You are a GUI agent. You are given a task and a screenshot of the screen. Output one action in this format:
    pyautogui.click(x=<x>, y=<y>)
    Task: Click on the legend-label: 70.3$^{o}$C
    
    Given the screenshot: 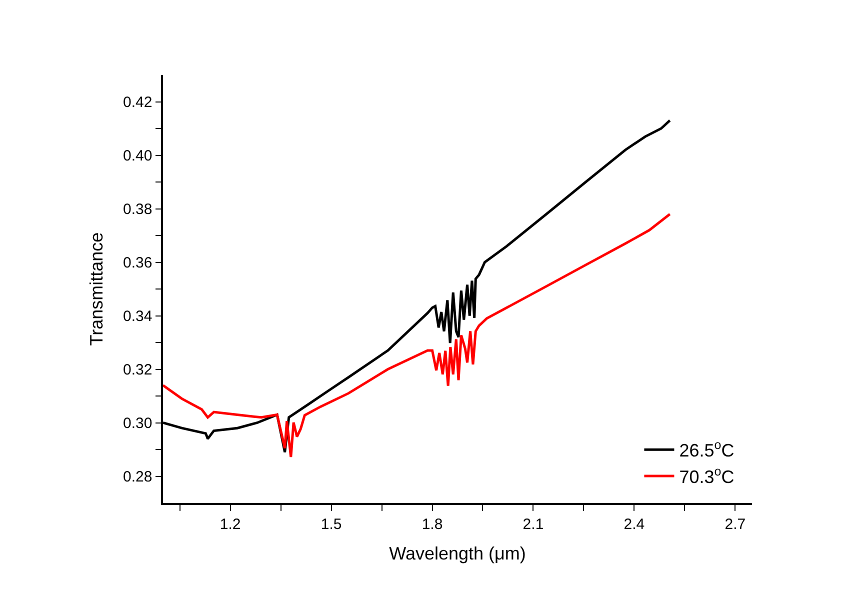 What is the action you would take?
    pyautogui.click(x=706, y=476)
    